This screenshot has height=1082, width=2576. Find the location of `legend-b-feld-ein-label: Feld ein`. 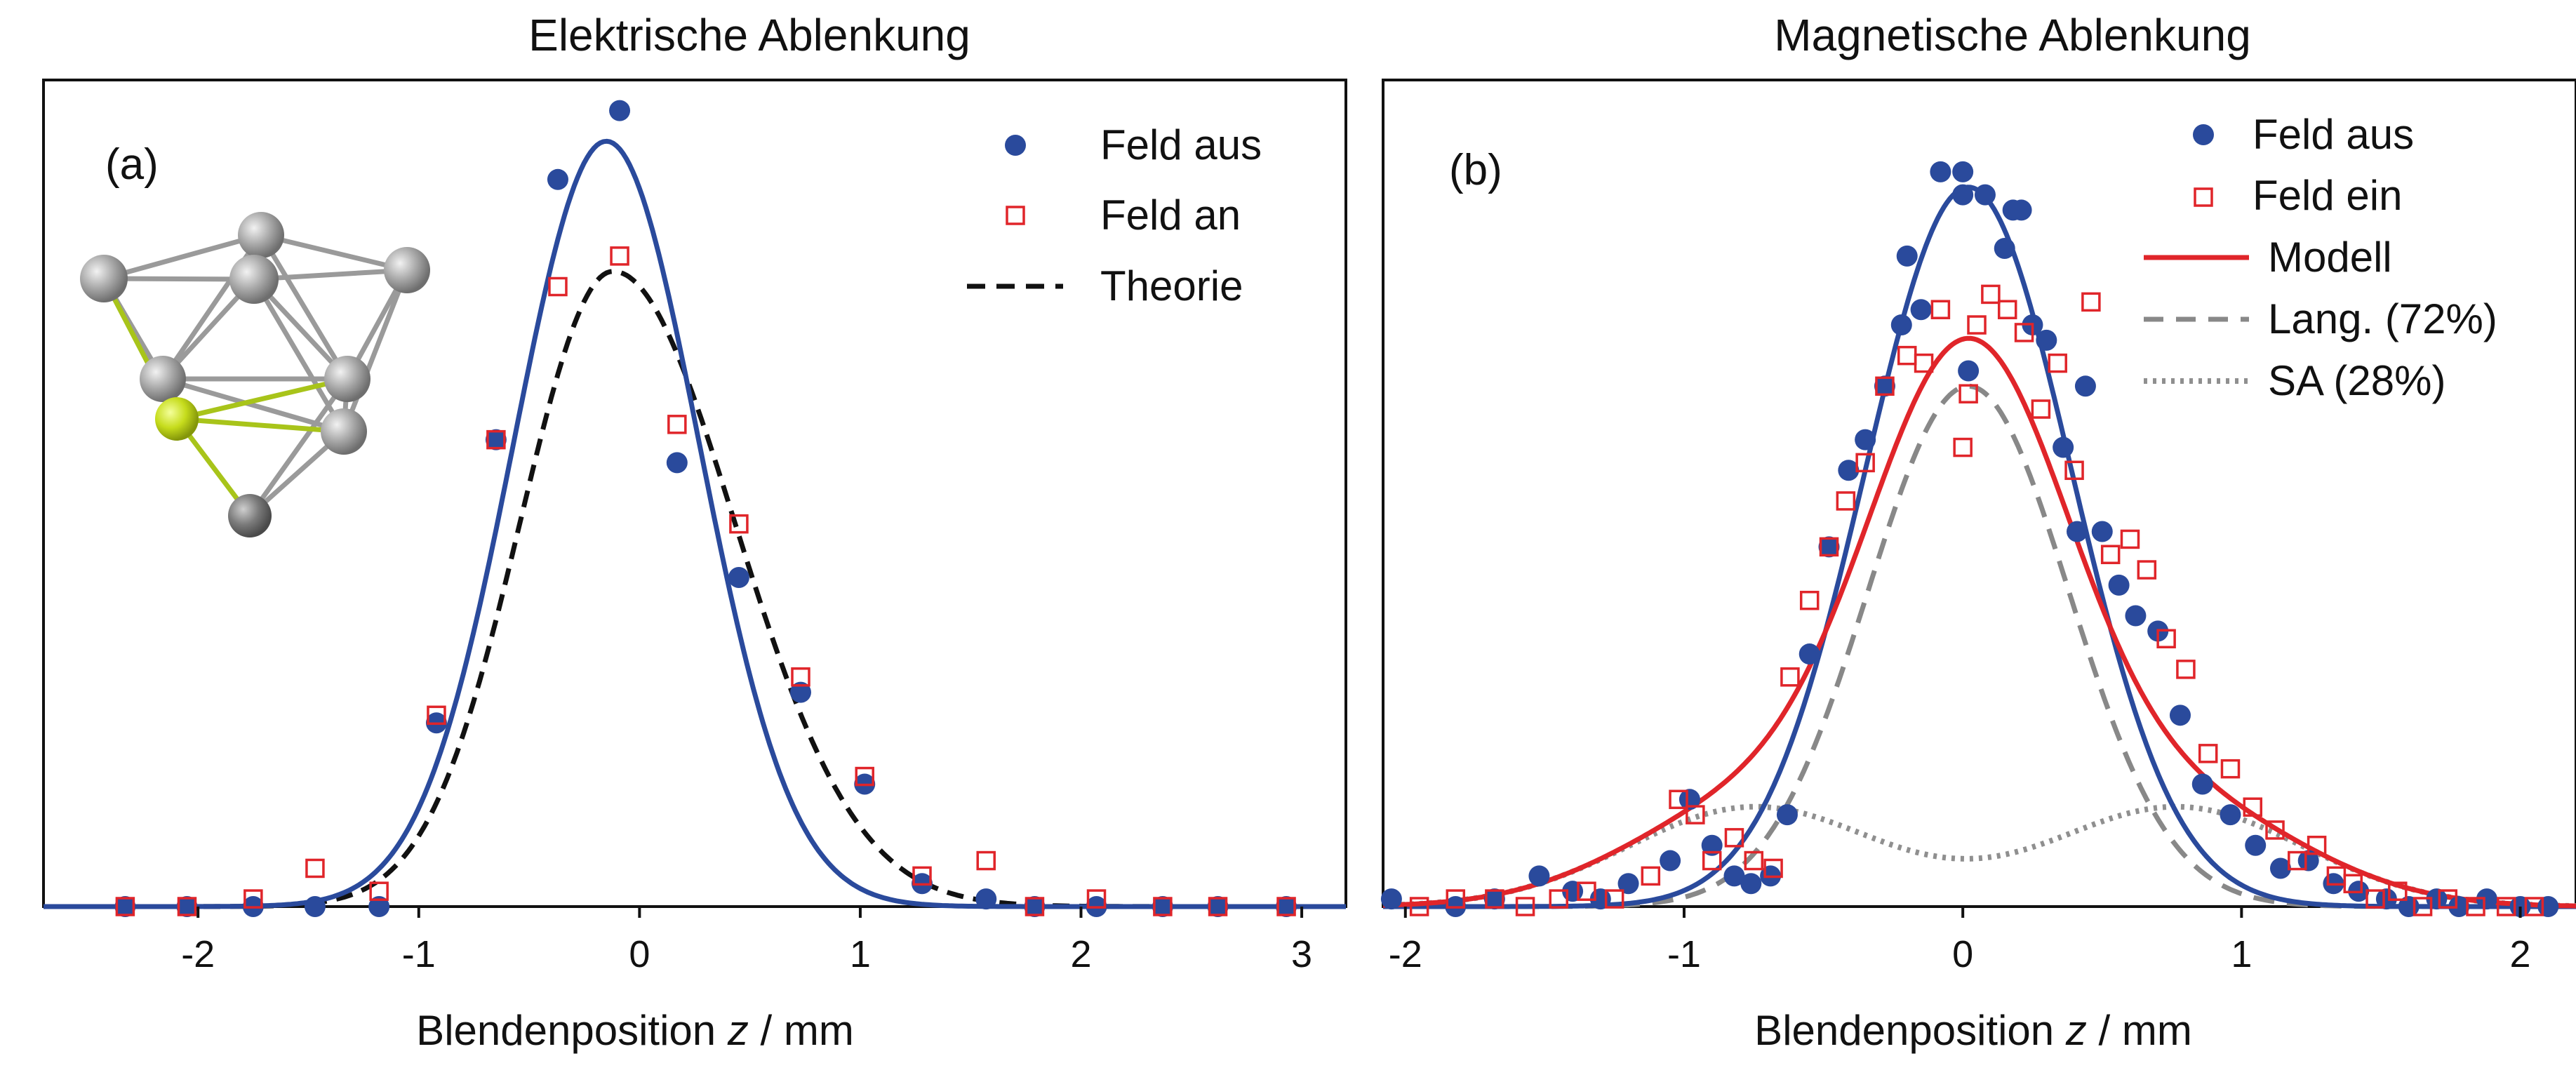

legend-b-feld-ein-label: Feld ein is located at coordinates (2327, 195).